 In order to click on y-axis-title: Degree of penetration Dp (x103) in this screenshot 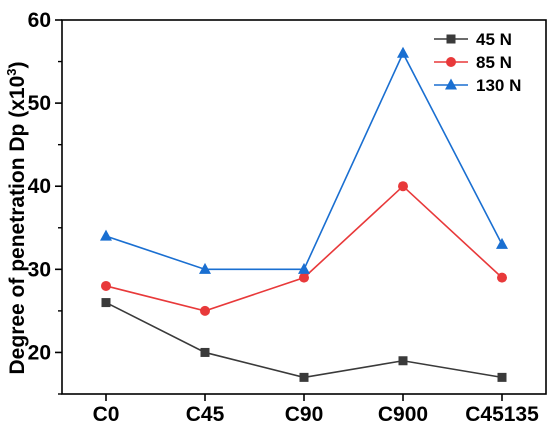, I will do `click(16, 218)`.